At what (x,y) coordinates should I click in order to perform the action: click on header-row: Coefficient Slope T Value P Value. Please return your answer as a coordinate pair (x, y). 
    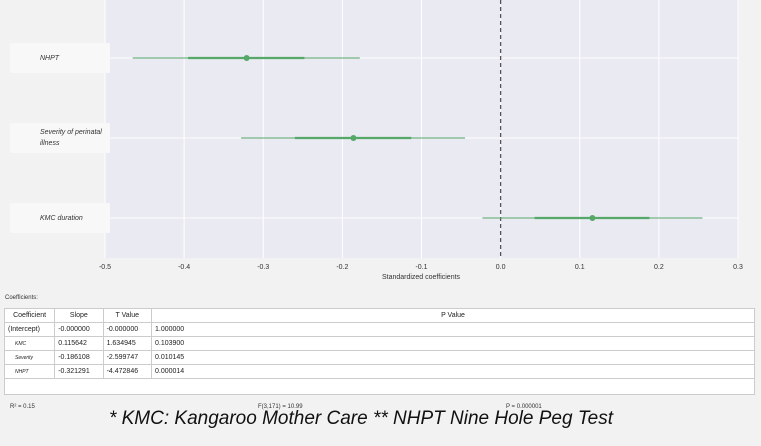
    Looking at the image, I should click on (379, 315).